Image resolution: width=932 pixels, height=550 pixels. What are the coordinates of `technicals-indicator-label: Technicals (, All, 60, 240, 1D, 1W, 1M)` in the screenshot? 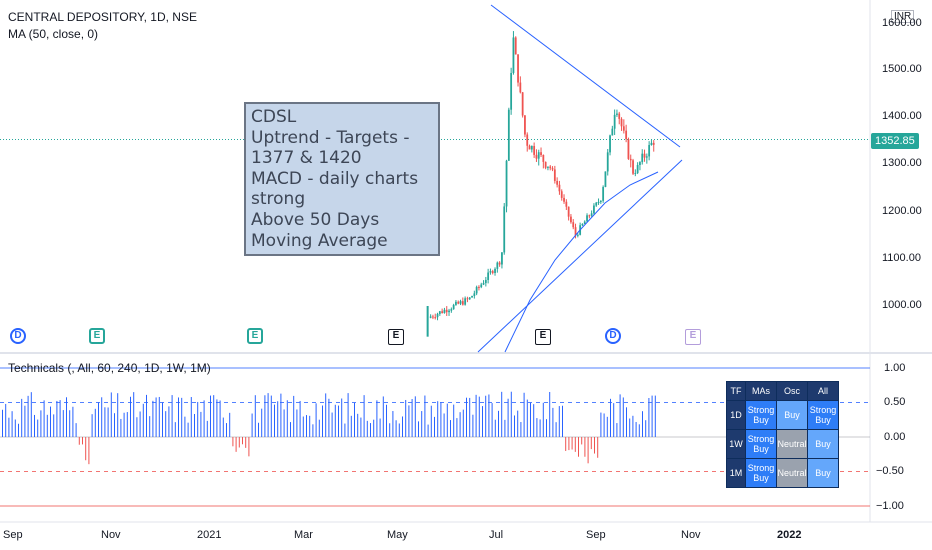 It's located at (109, 368).